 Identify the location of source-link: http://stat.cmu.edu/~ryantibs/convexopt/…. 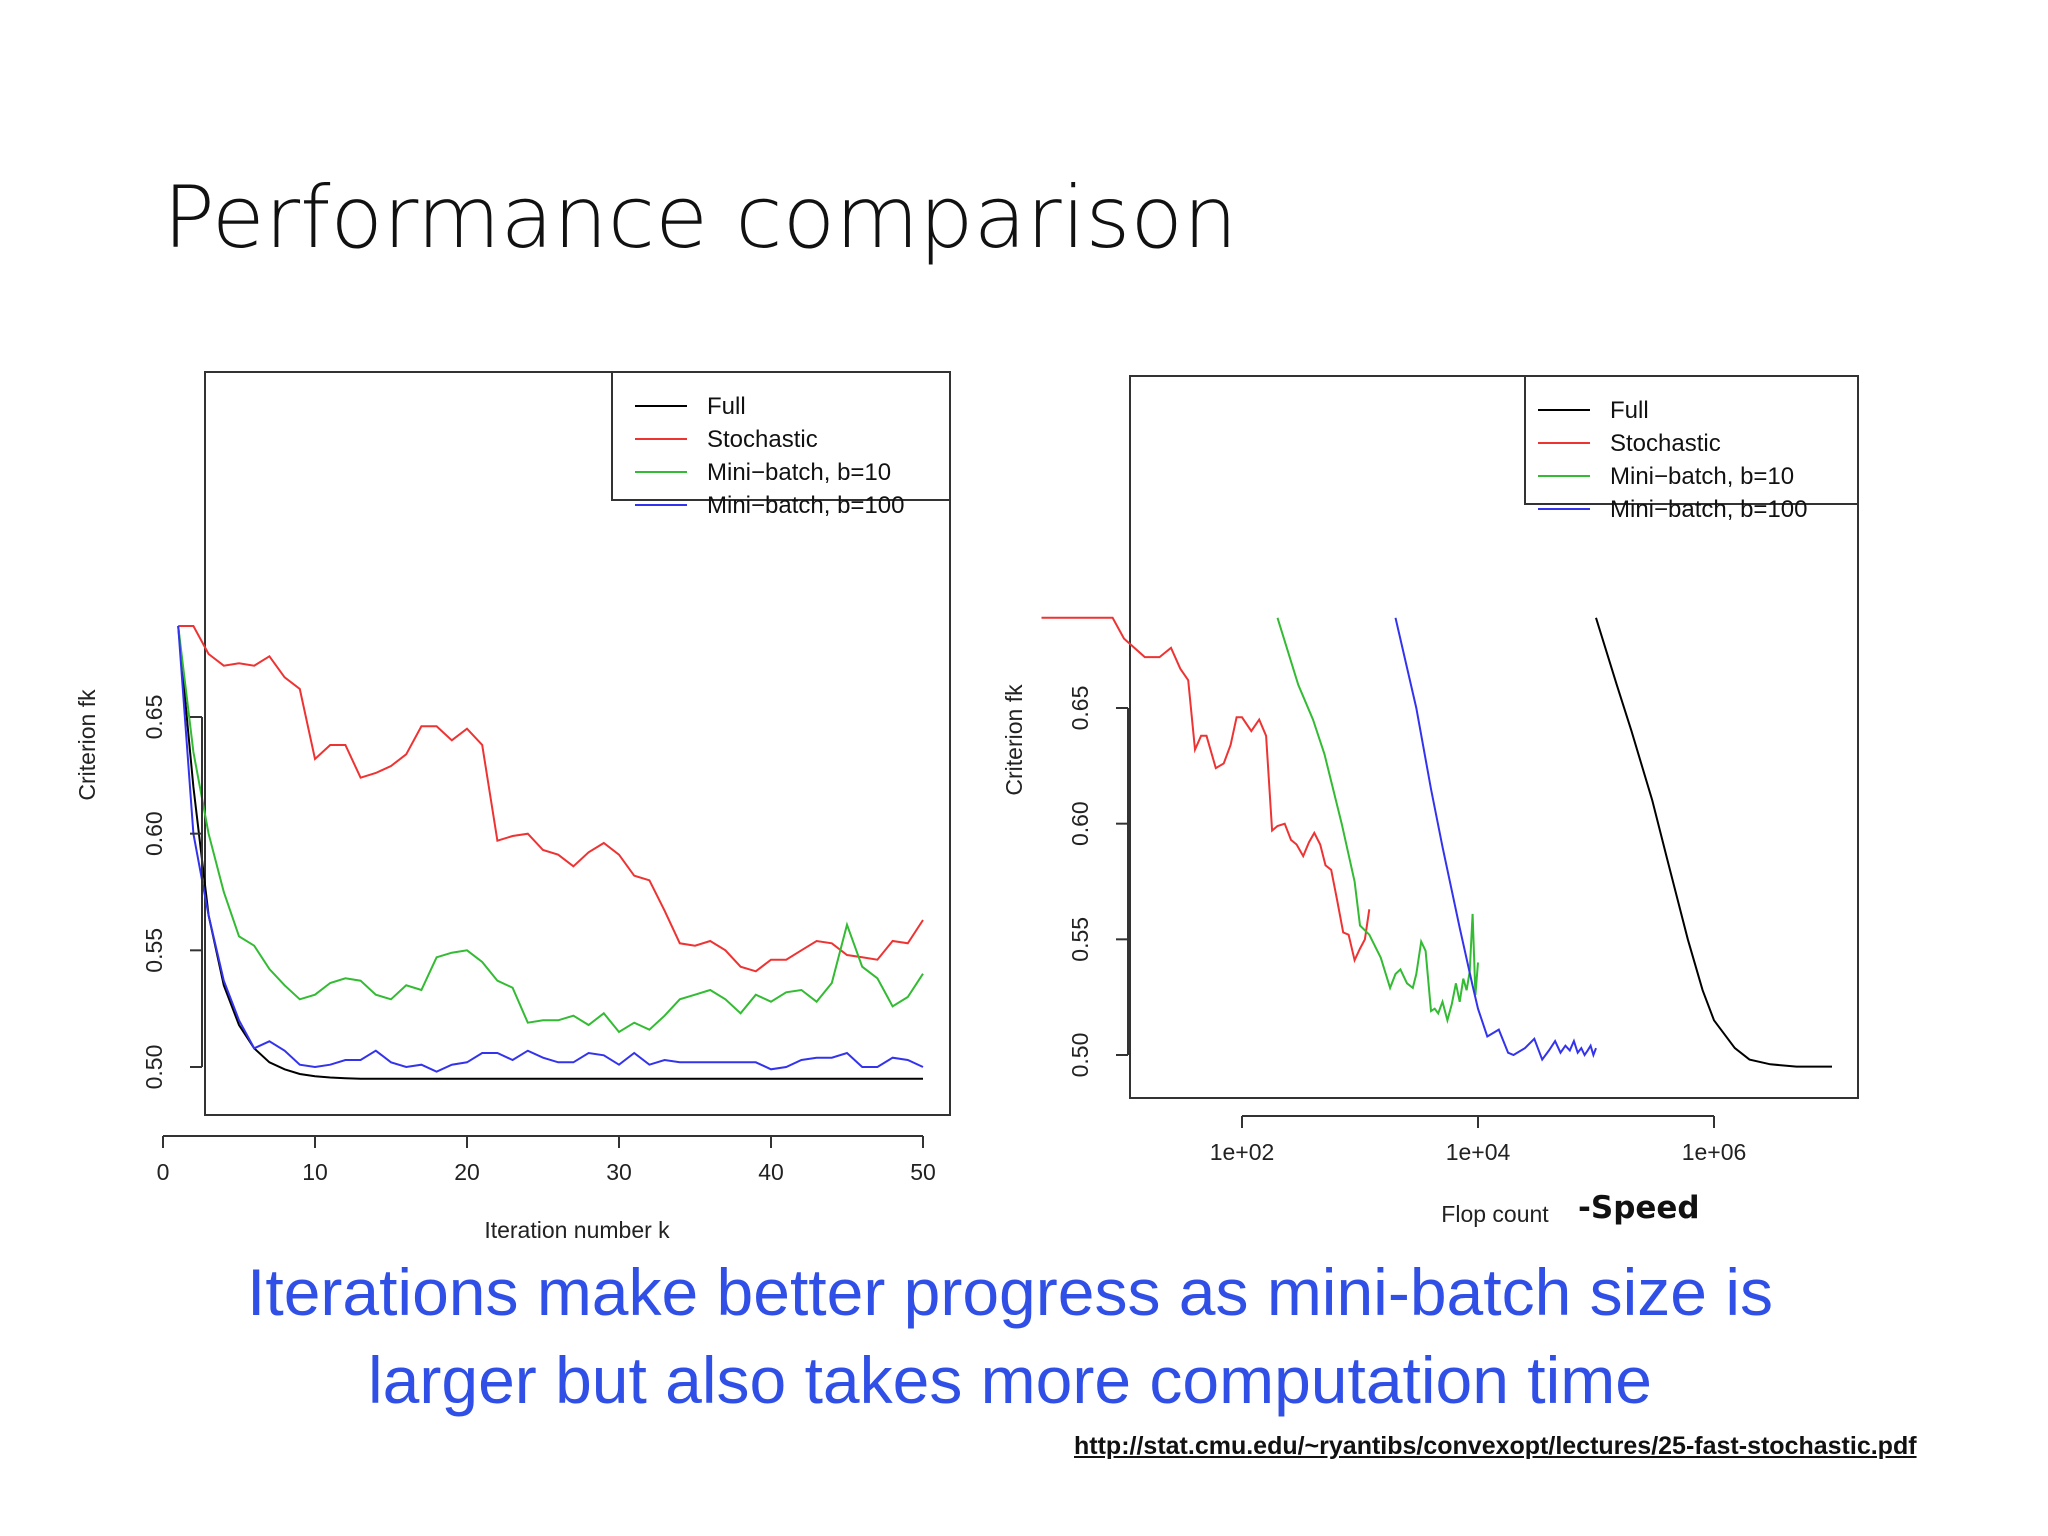
(1495, 1446).